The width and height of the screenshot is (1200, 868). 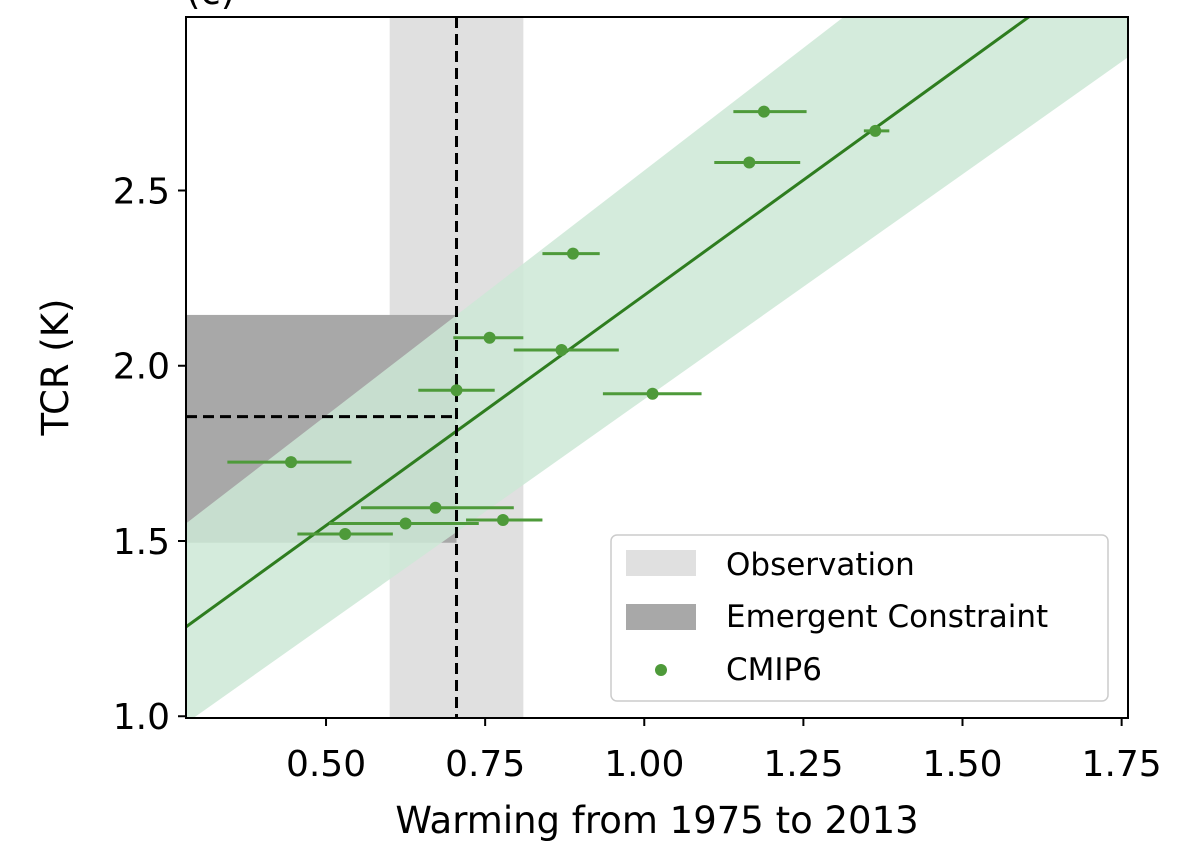 I want to click on y-tick-label-2: 2.0, so click(x=141, y=367).